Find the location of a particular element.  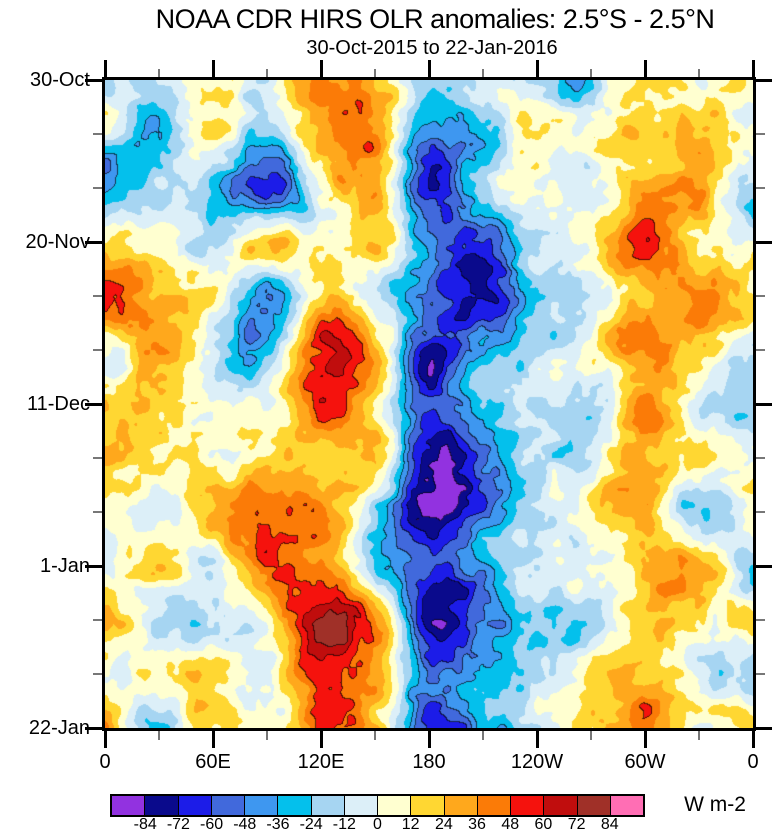

colorbar-tick-label: 84 is located at coordinates (609, 823).